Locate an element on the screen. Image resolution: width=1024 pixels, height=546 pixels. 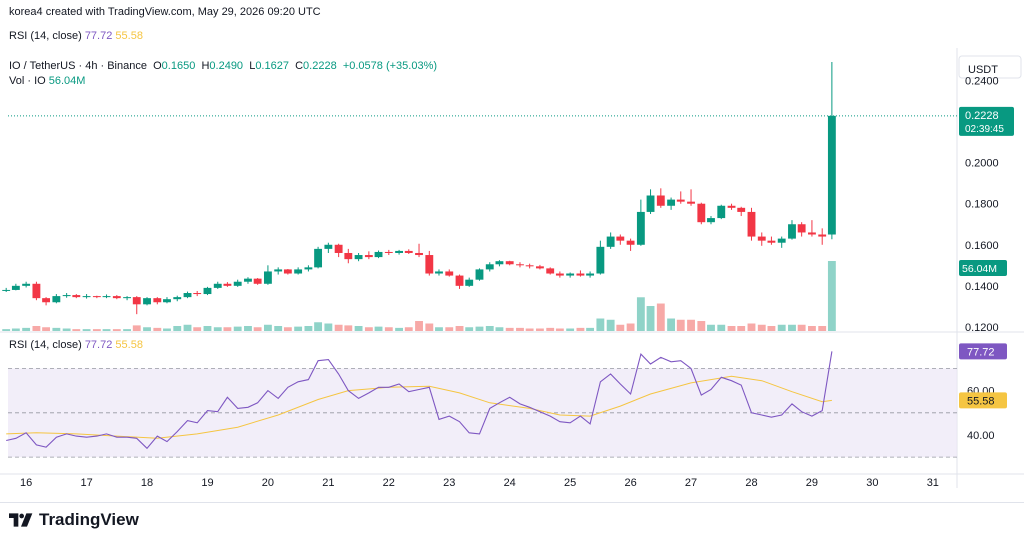
rsi-ma-line is located at coordinates (419, 407).